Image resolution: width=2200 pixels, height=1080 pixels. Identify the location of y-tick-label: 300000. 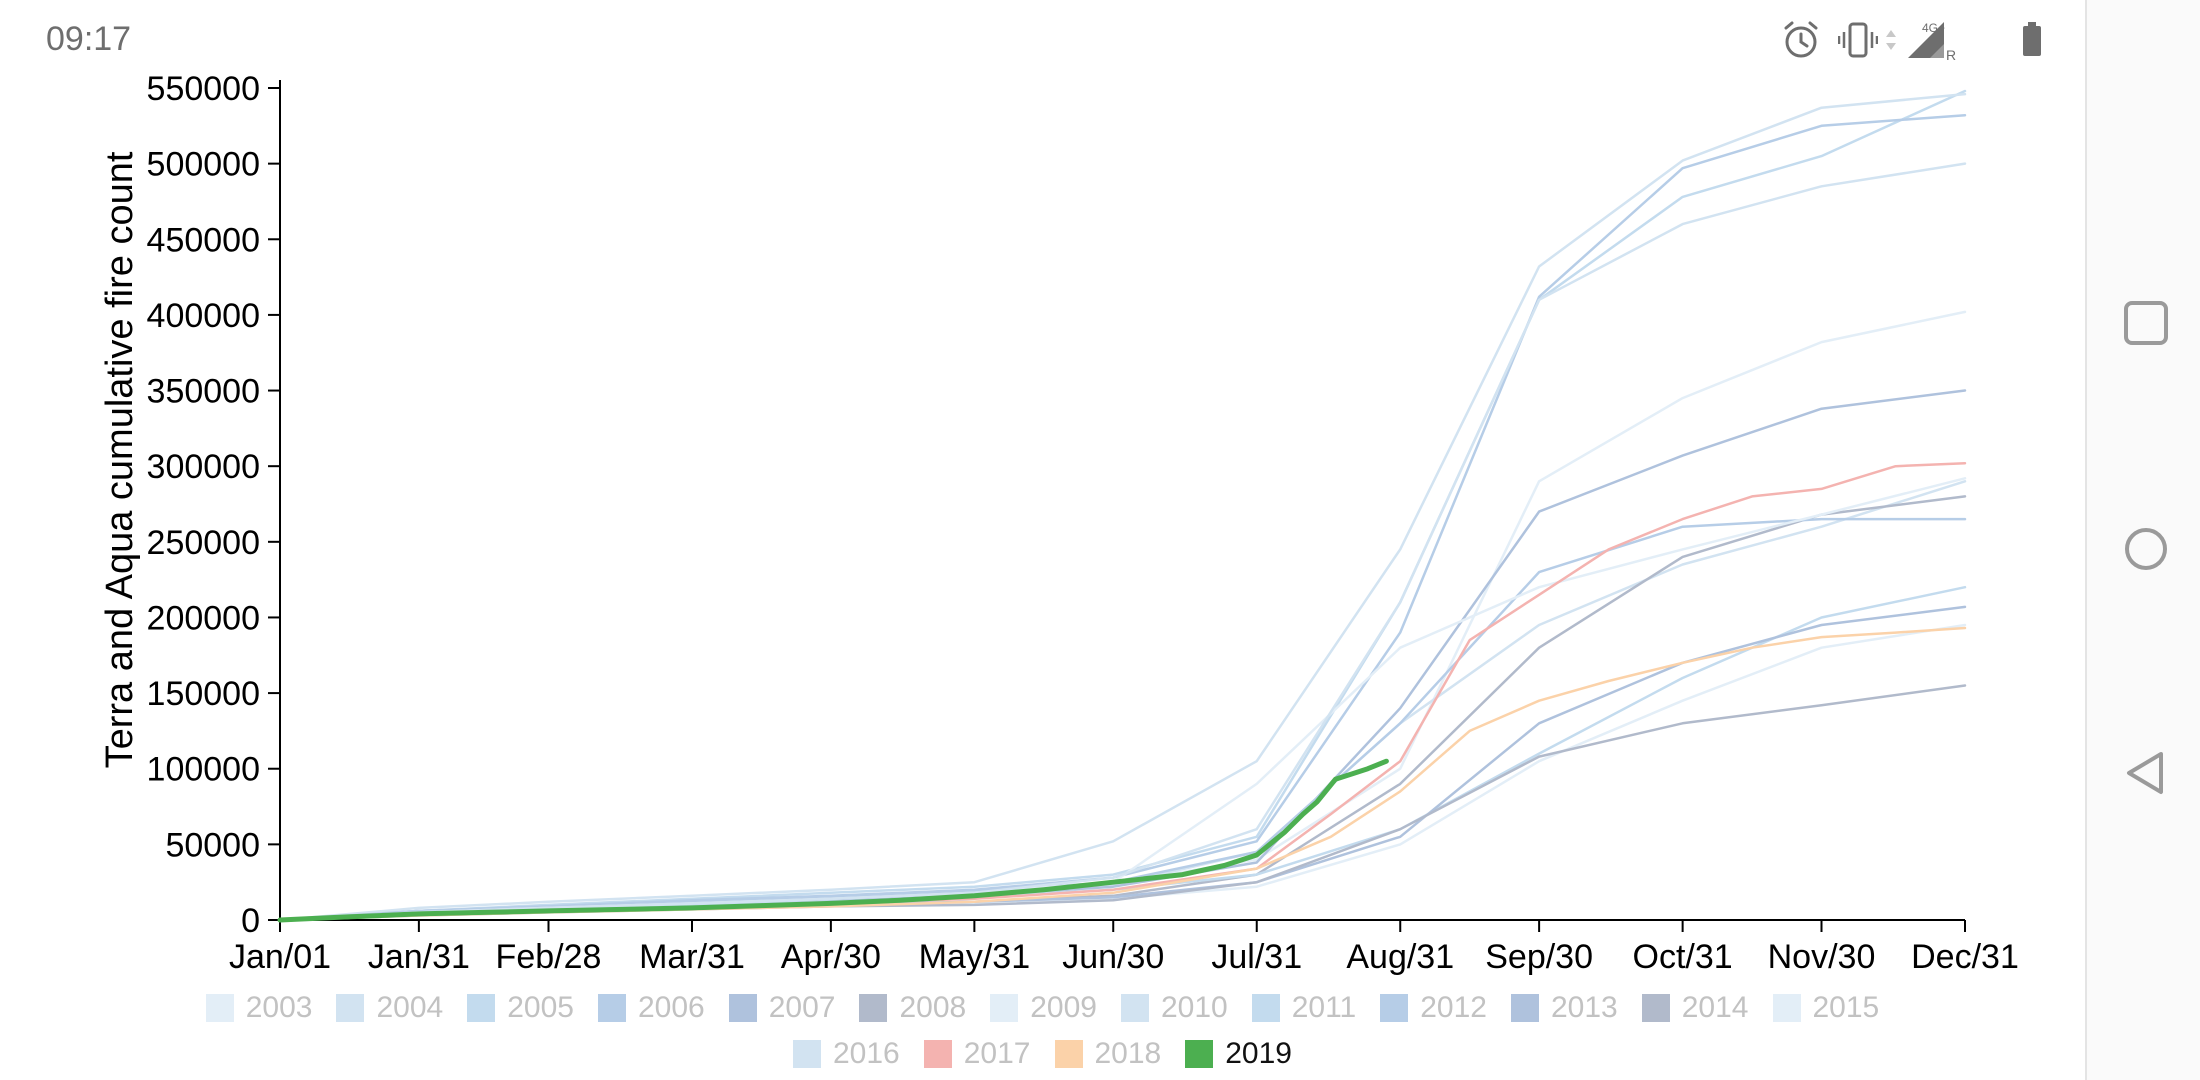
(203, 467).